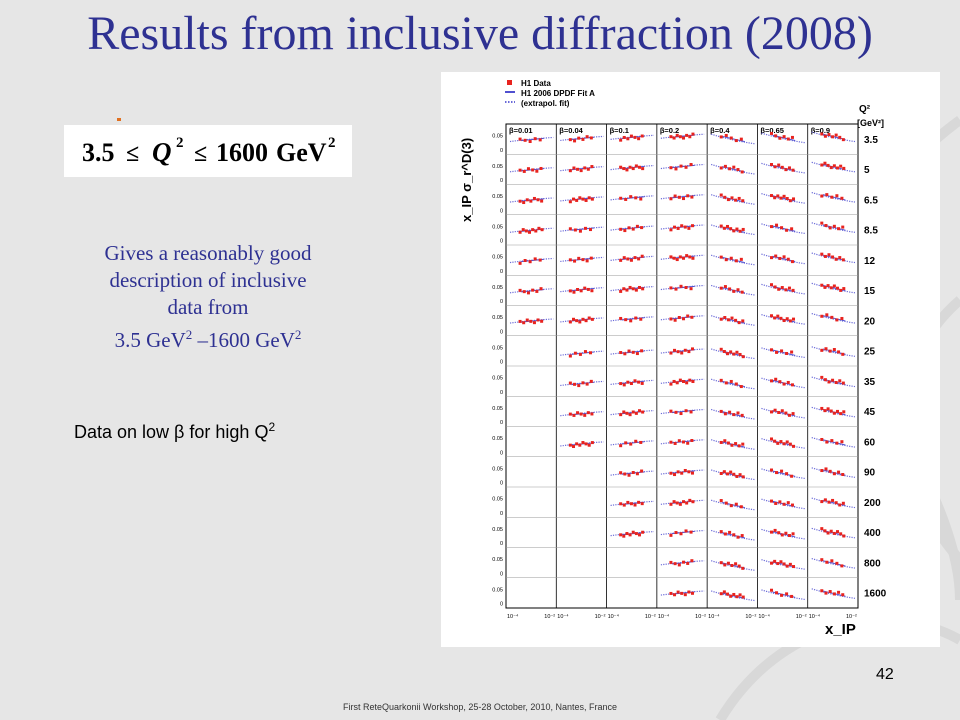 The width and height of the screenshot is (960, 720). What do you see at coordinates (871, 140) in the screenshot?
I see `q2-label-0: 3.5` at bounding box center [871, 140].